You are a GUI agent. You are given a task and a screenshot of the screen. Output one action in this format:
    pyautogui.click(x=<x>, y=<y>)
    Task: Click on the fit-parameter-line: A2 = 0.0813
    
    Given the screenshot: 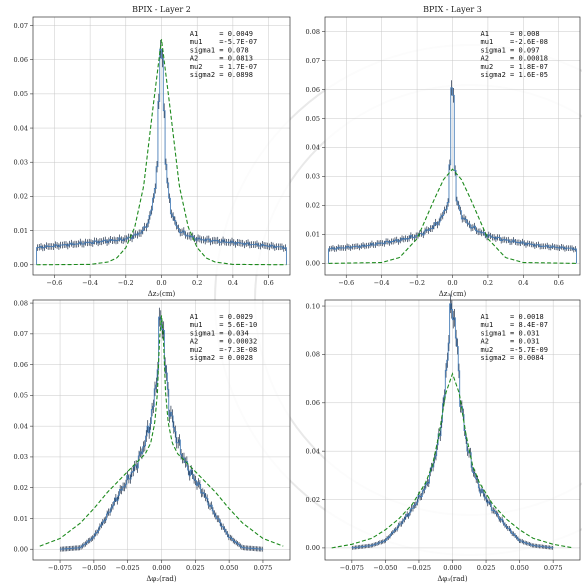 What is the action you would take?
    pyautogui.click(x=221, y=59)
    